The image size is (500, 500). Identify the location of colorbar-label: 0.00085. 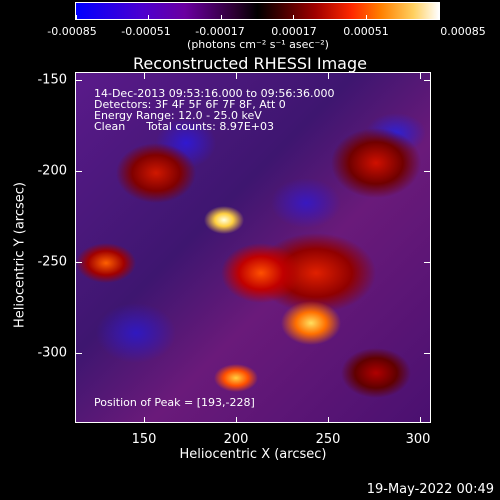
(463, 31).